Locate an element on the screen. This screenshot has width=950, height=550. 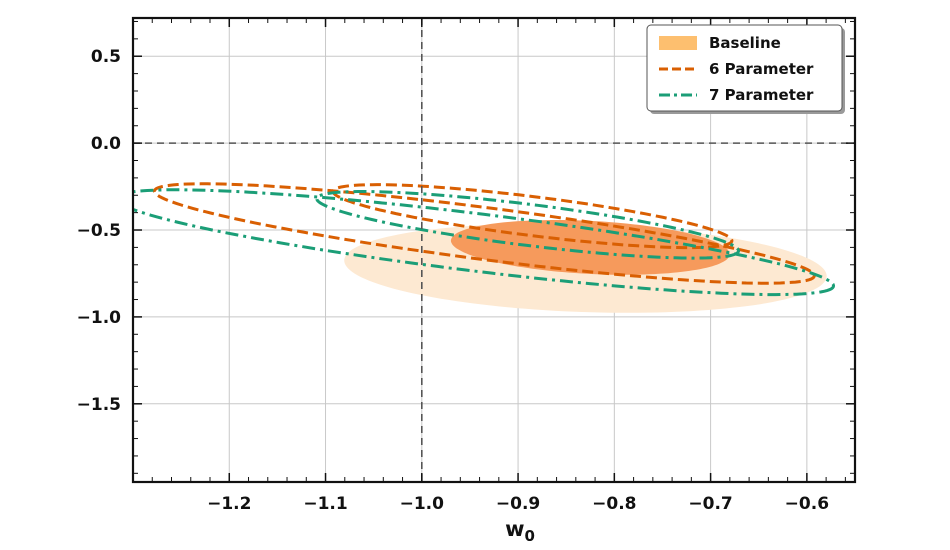
x-tick-label: −1.0 is located at coordinates (422, 504).